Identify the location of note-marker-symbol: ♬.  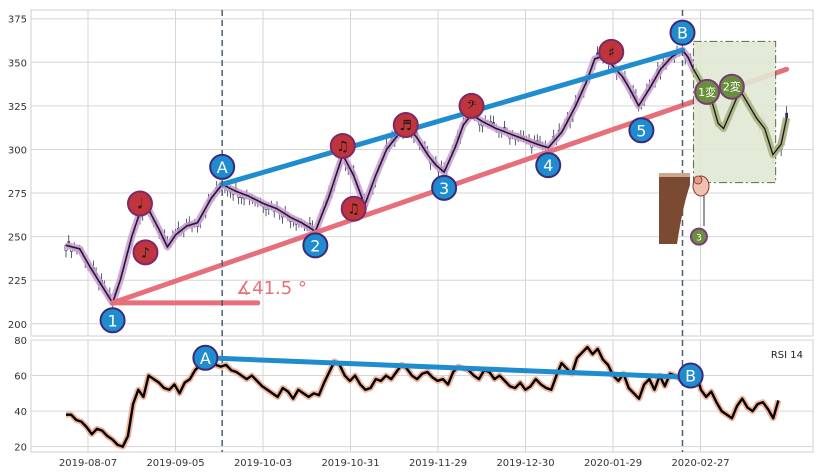
(405, 126).